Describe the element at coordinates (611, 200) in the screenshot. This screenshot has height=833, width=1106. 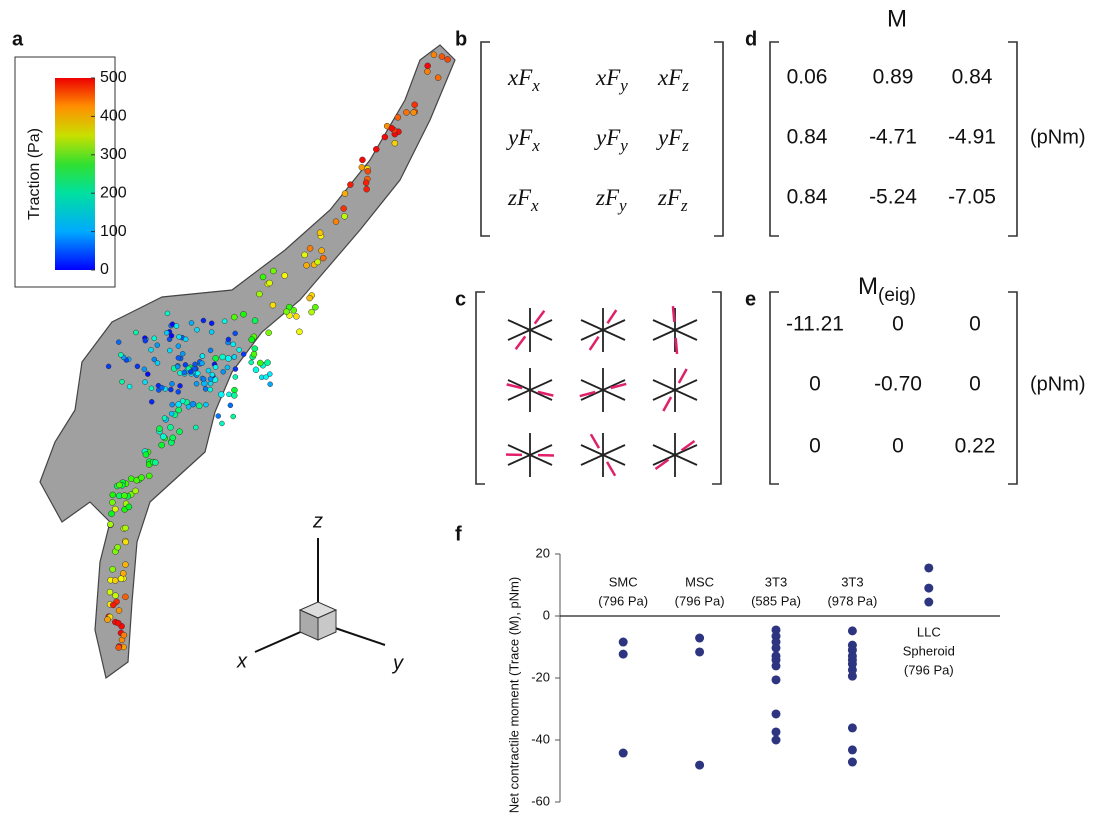
I see `matrix-entry: zFy` at that location.